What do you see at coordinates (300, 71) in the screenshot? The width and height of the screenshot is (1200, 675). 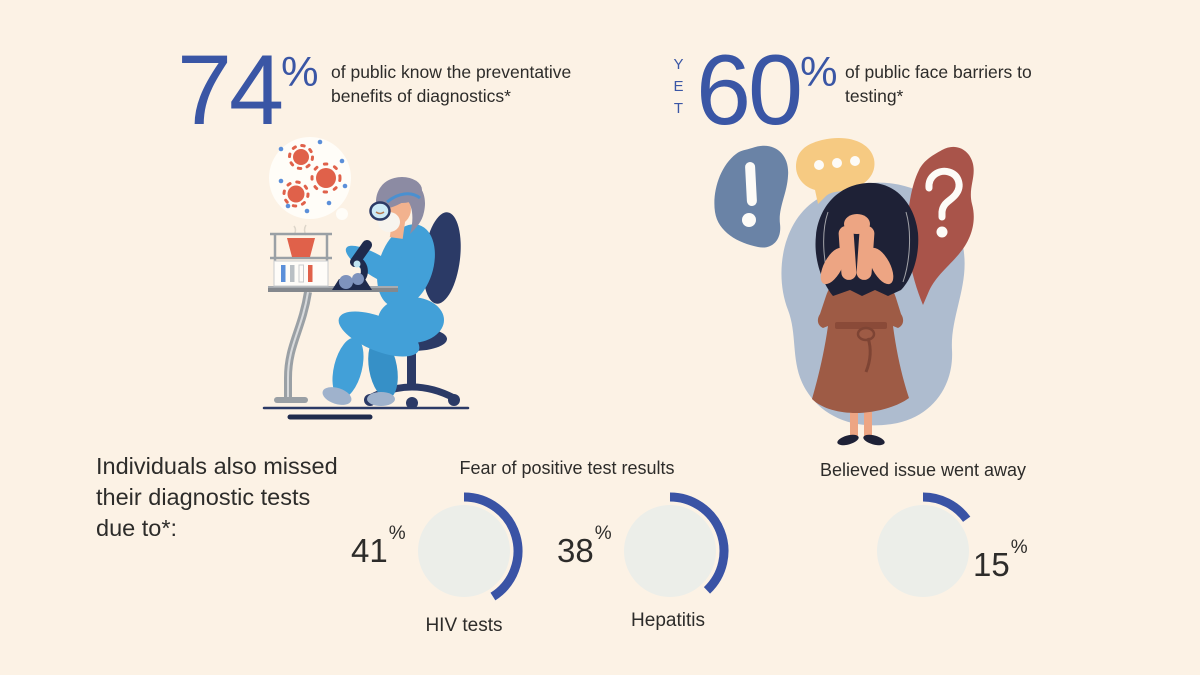 I see `stat-74-percent-sign: %` at bounding box center [300, 71].